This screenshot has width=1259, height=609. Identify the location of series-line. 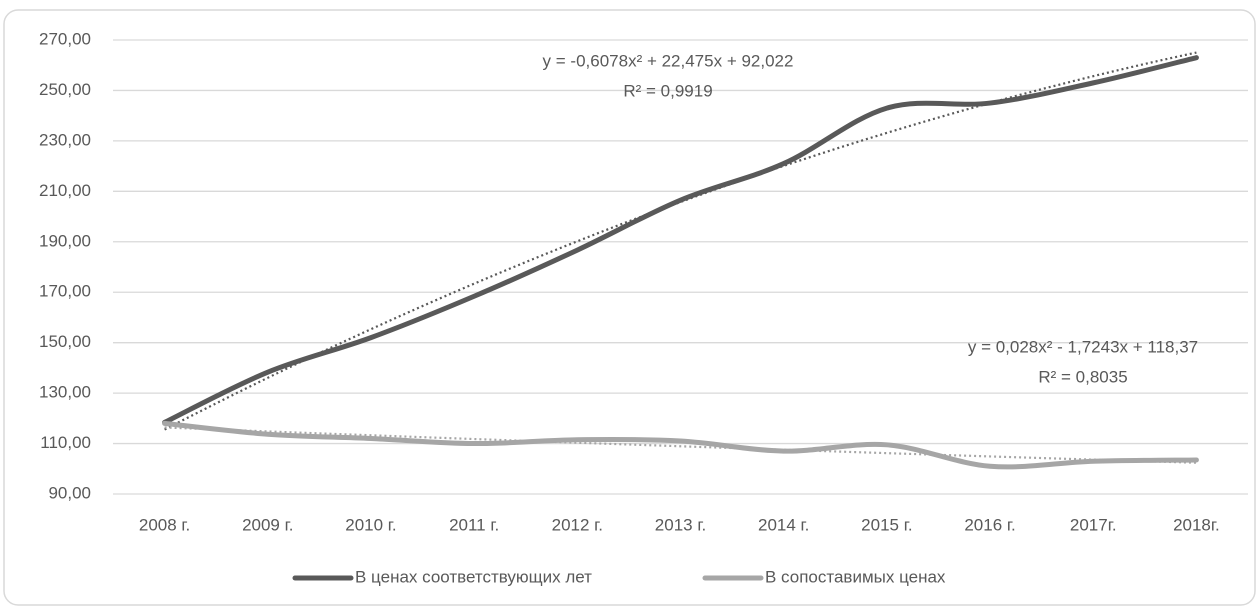
(680, 445).